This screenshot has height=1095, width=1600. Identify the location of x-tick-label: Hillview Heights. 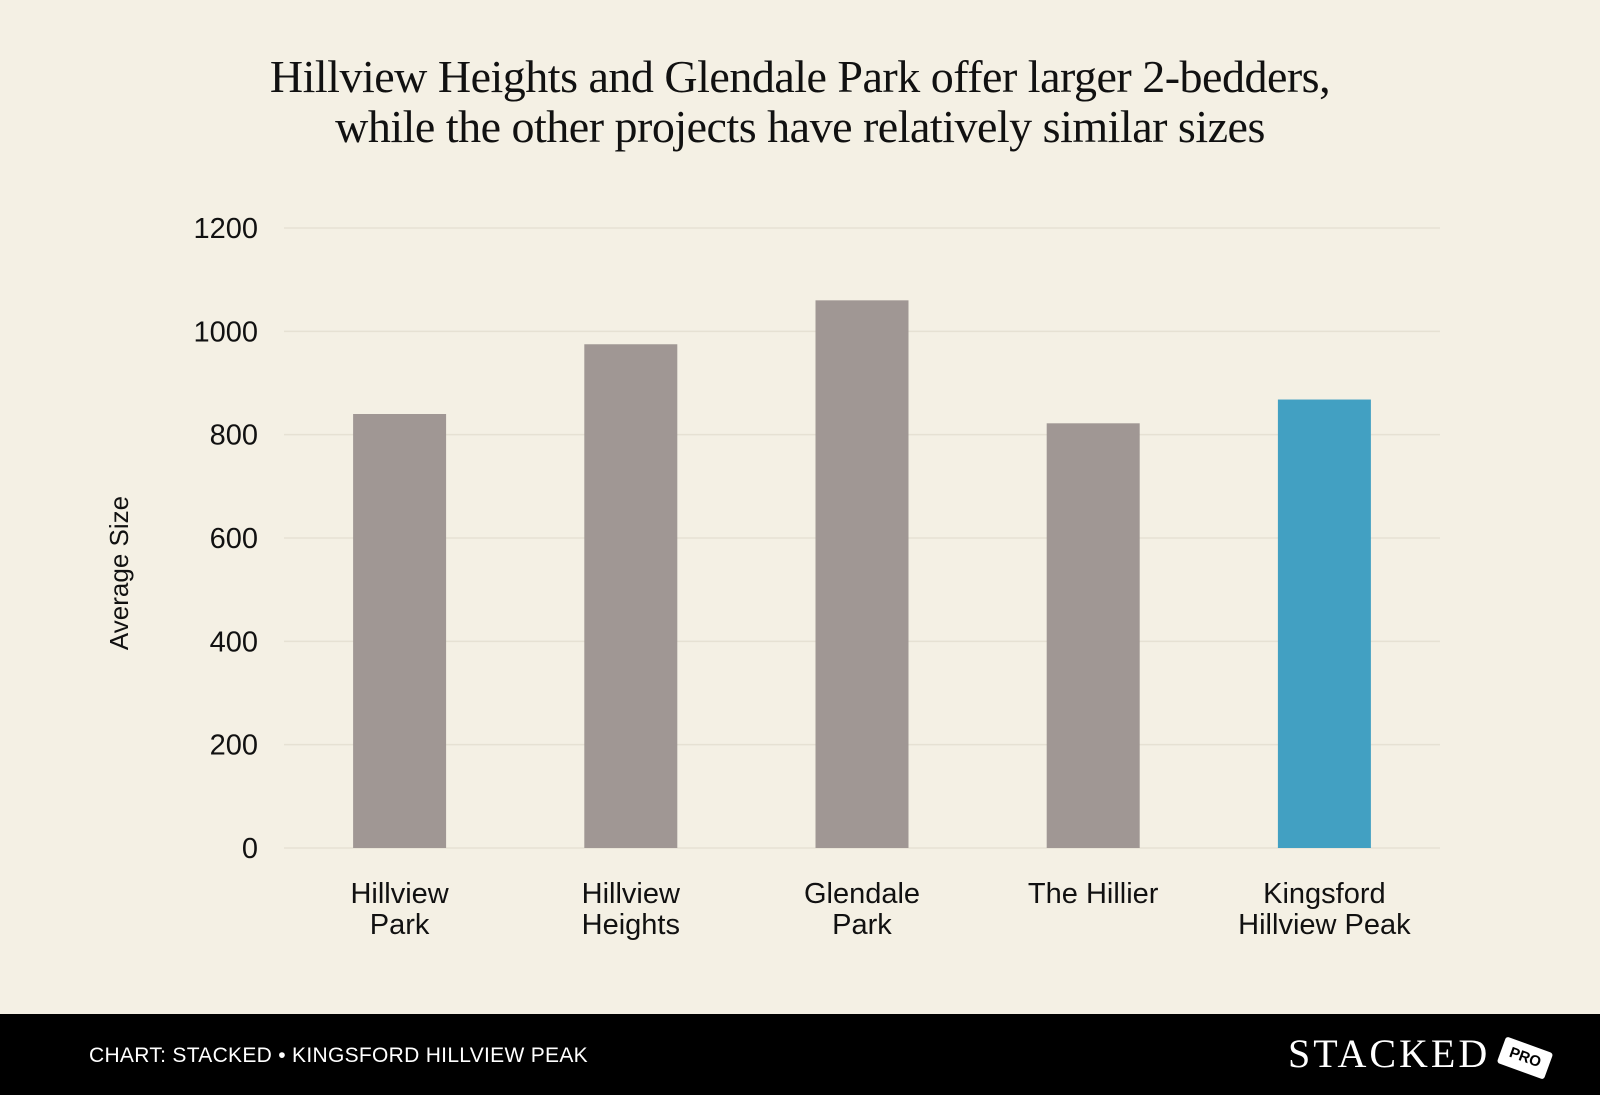
(631, 909).